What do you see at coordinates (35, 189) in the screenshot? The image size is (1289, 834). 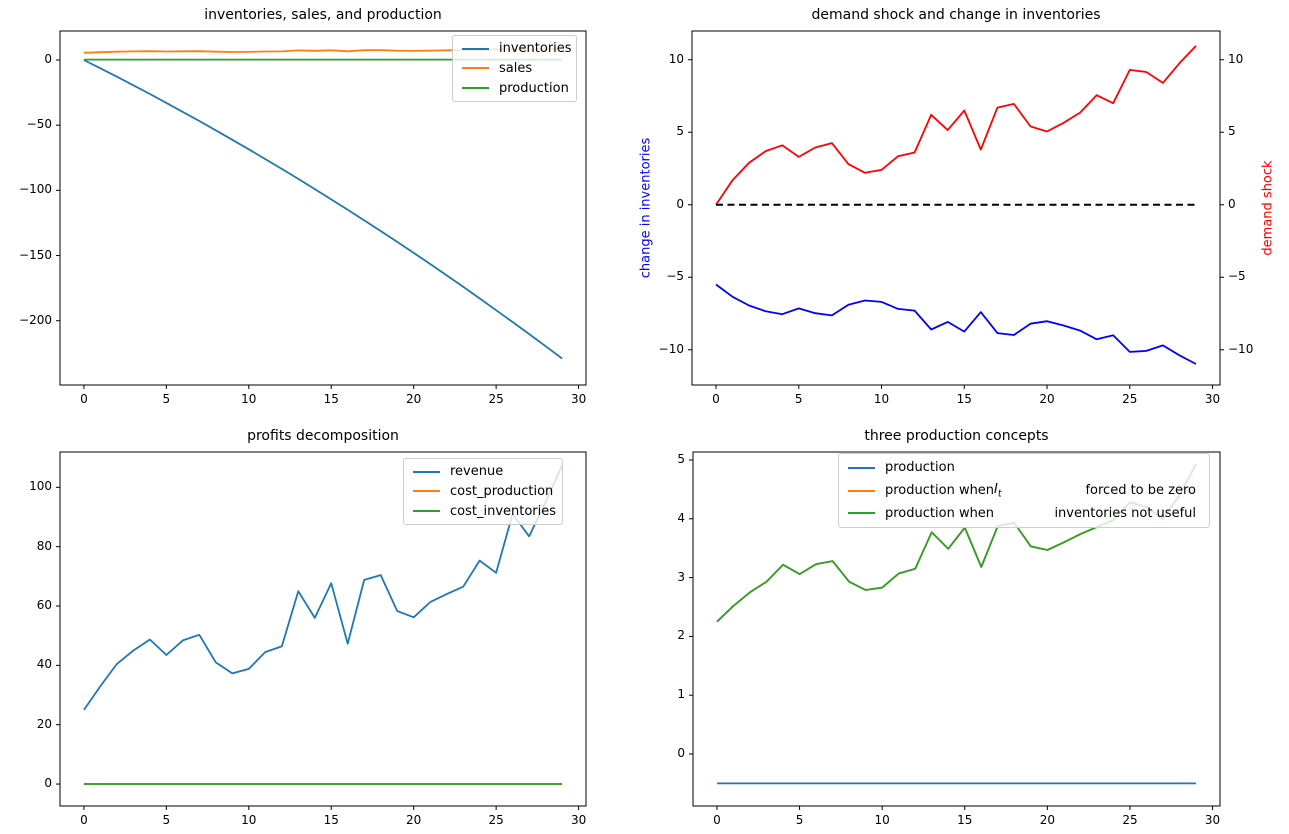 I see `y-tick-label: −100` at bounding box center [35, 189].